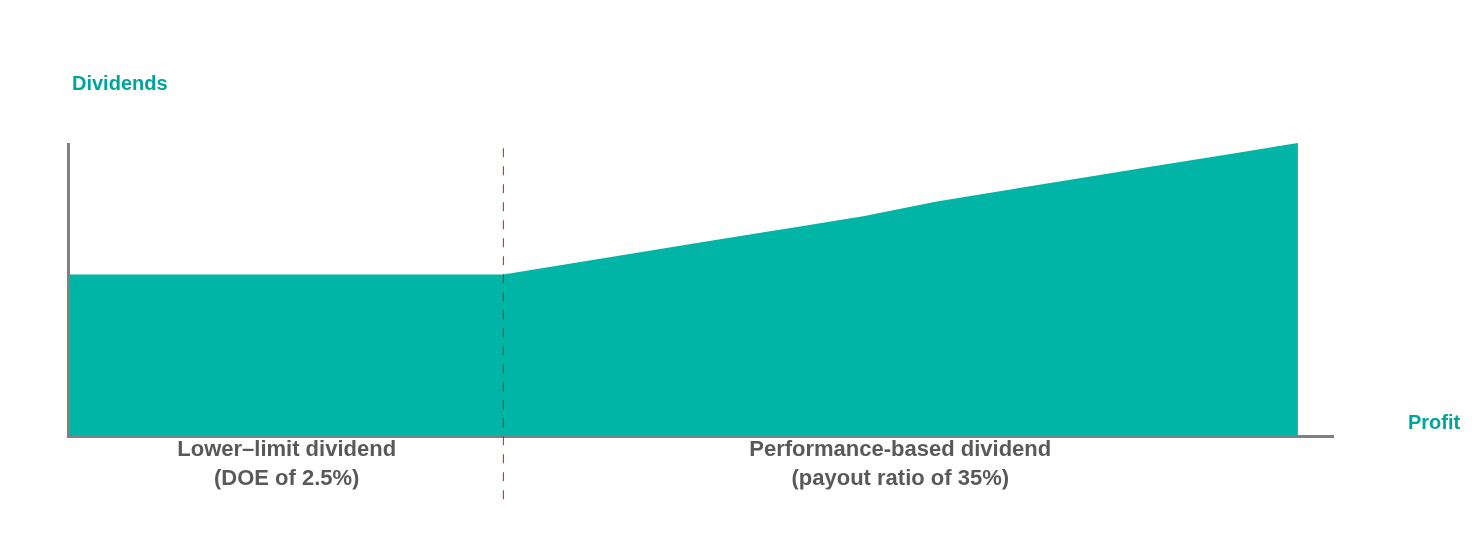  I want to click on text: Performance-based dividend (payout ratio of 35%), so click(900, 463).